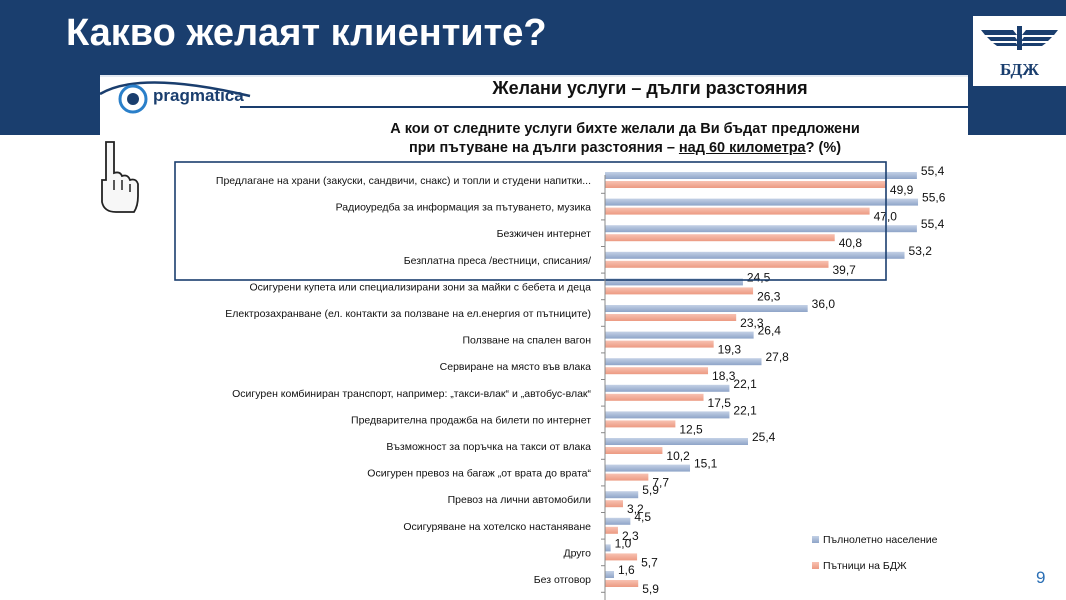 This screenshot has width=1066, height=600. Describe the element at coordinates (660, 483) in the screenshot. I see `value-label: 7,7` at that location.